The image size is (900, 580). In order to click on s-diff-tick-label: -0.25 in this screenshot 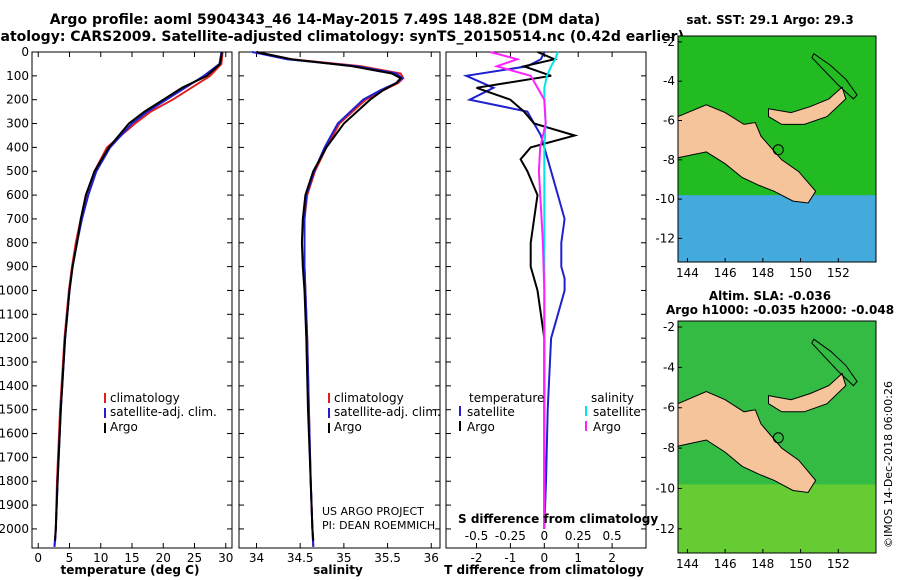, I will do `click(510, 536)`.